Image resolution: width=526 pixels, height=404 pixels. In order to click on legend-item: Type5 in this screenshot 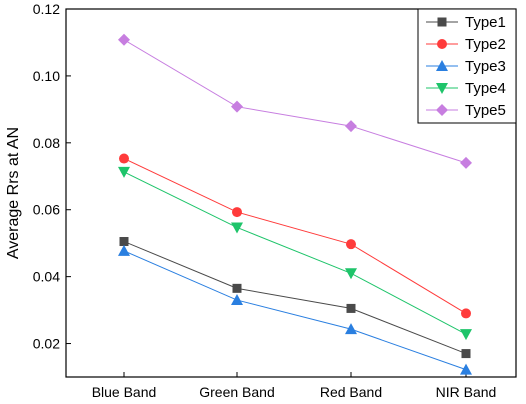, I will do `click(466, 110)`.